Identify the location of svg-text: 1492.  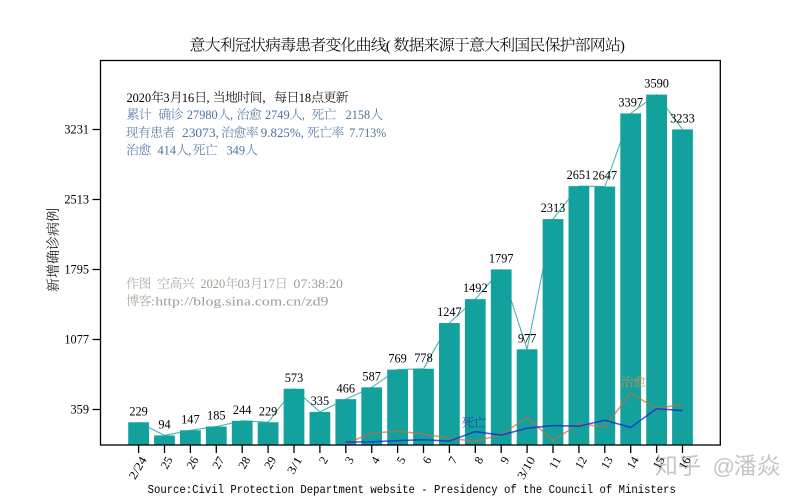
(475, 288).